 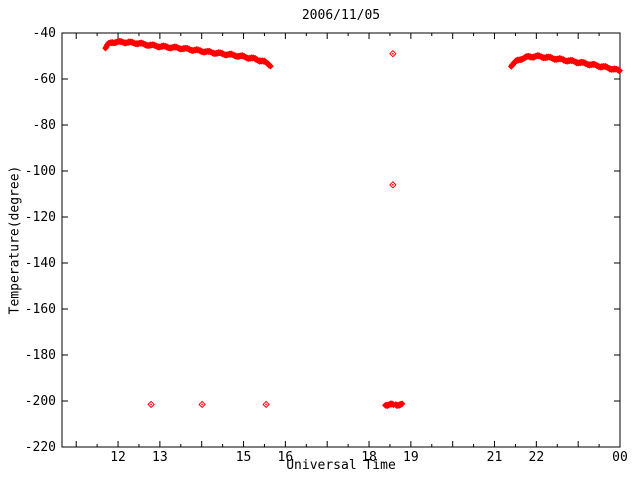 I want to click on x-tick-label: 00, so click(x=620, y=457).